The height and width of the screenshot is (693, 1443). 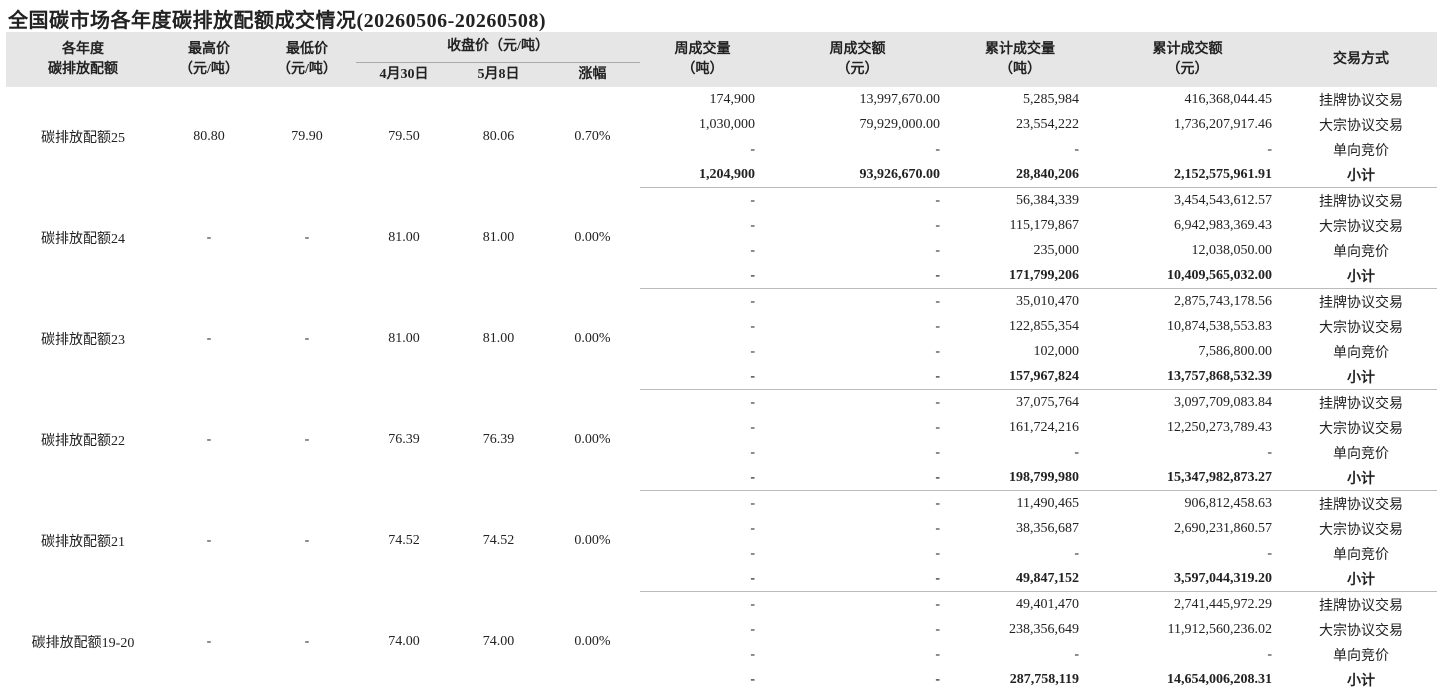 I want to click on header-cell: 累计成交额 （元）, so click(x=1188, y=59).